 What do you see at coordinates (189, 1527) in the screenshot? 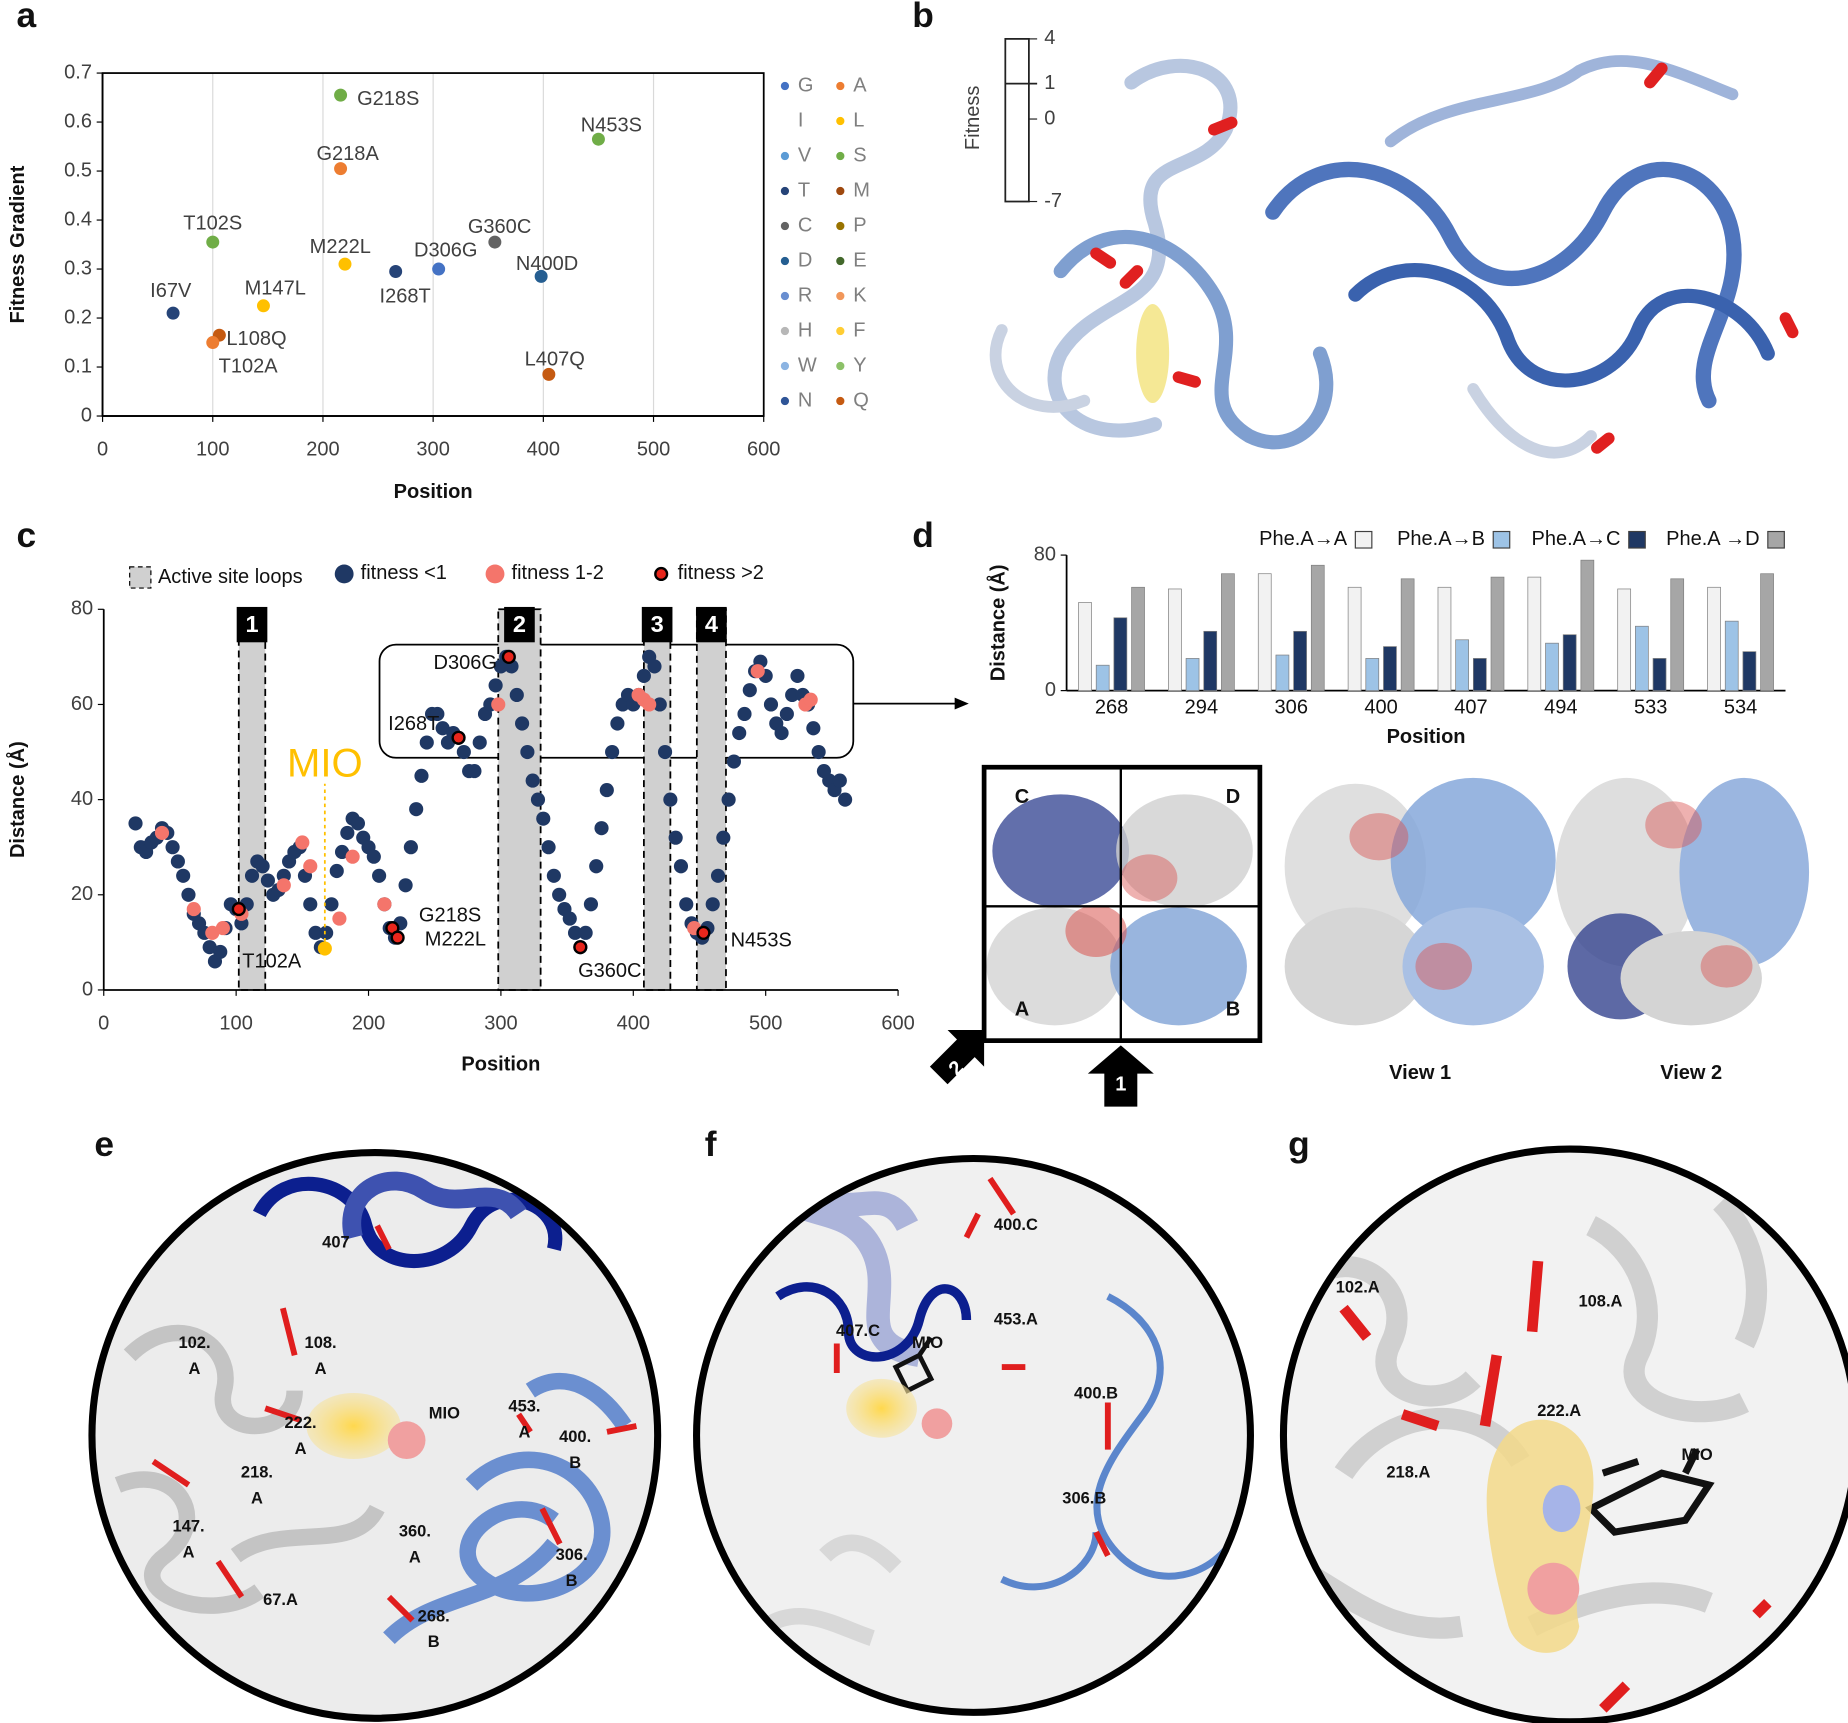
I see `residue-label: 147.` at bounding box center [189, 1527].